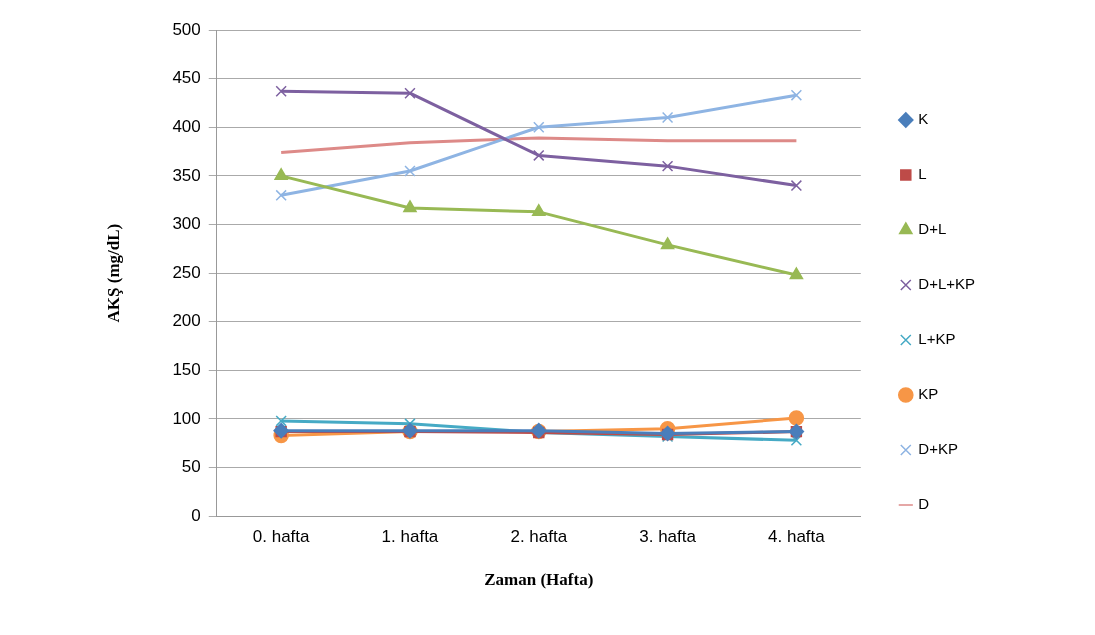  I want to click on y-tick-label: 350, so click(186, 175).